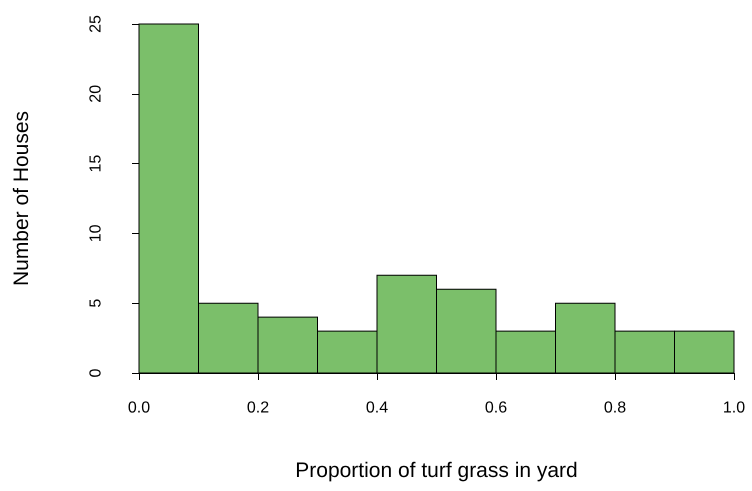  I want to click on y-tick-label: 15, so click(96, 163).